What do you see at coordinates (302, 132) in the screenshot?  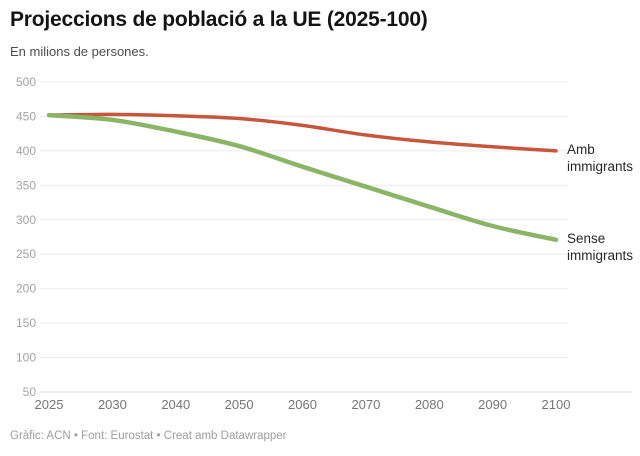 I see `series-line-amb` at bounding box center [302, 132].